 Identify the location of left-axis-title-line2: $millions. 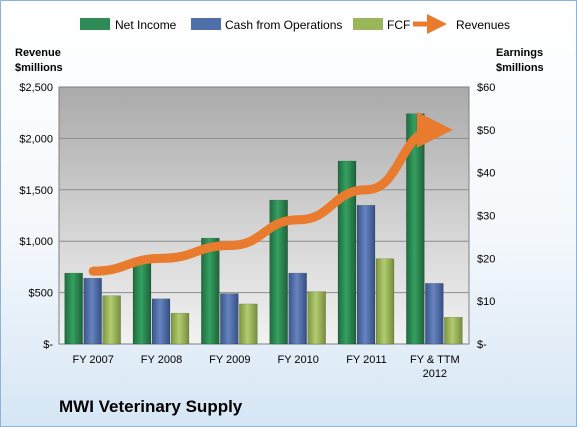
(39, 68).